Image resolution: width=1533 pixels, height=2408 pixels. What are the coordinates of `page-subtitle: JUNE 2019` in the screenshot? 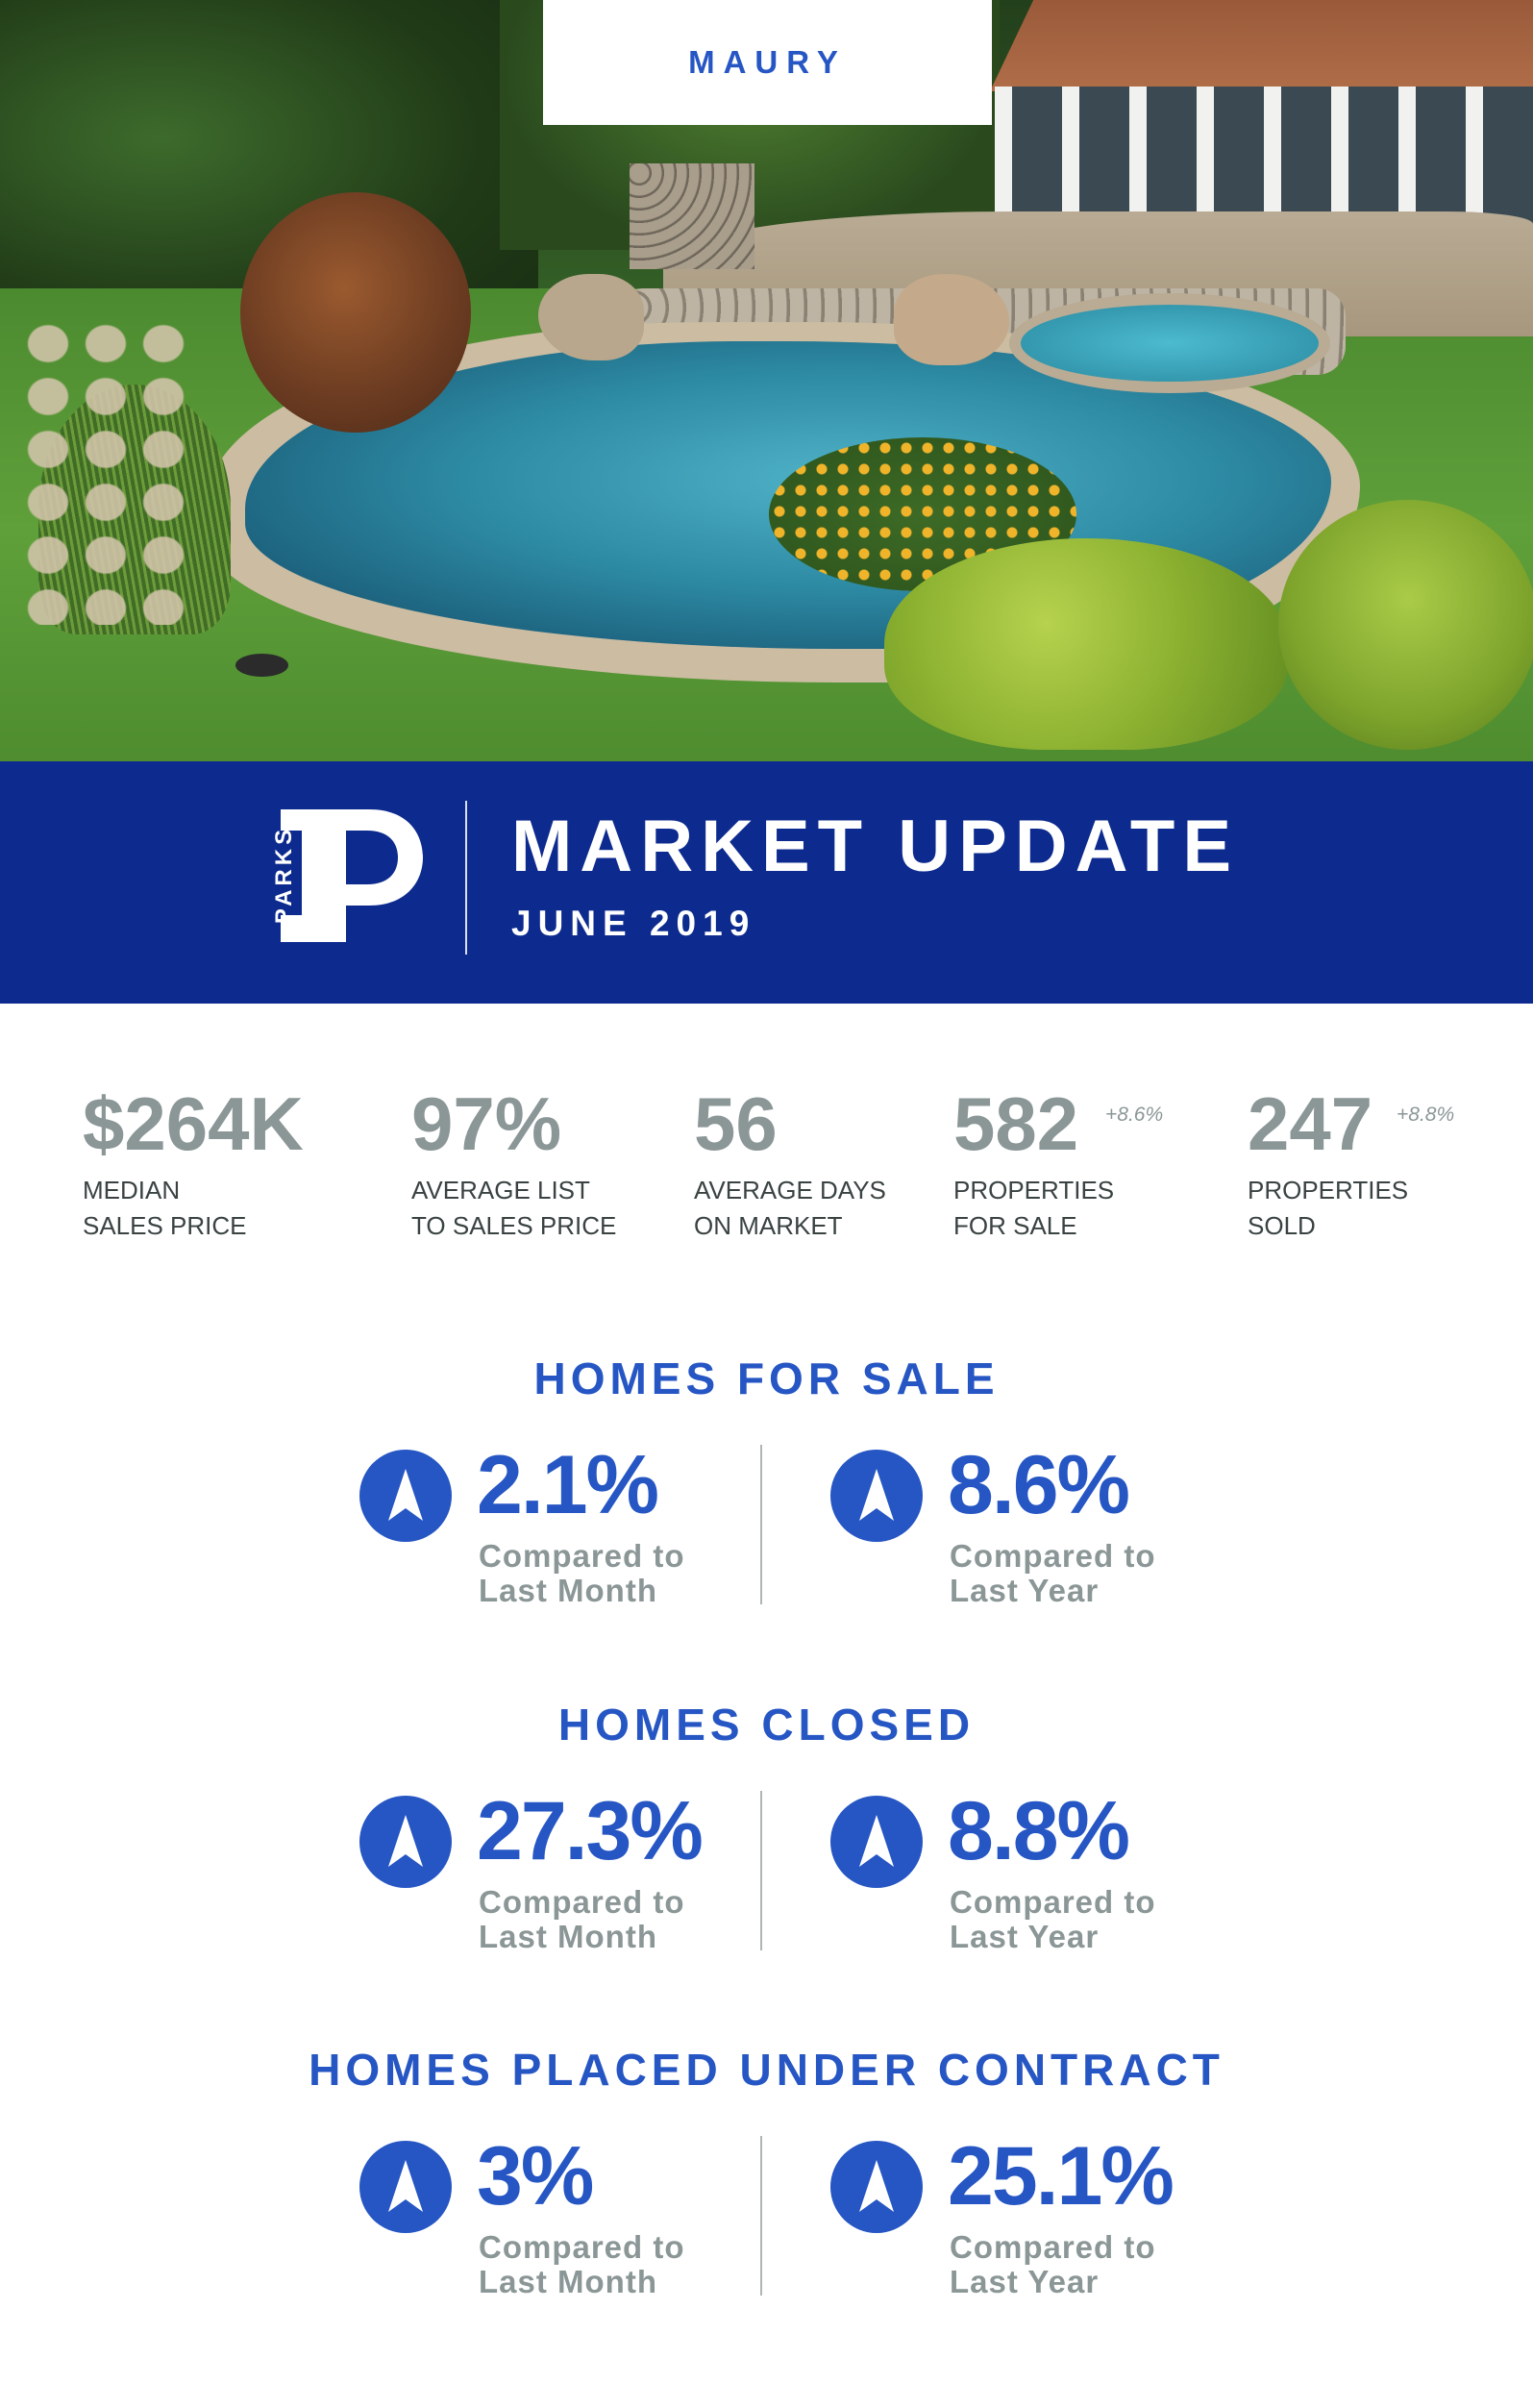 It's located at (633, 923).